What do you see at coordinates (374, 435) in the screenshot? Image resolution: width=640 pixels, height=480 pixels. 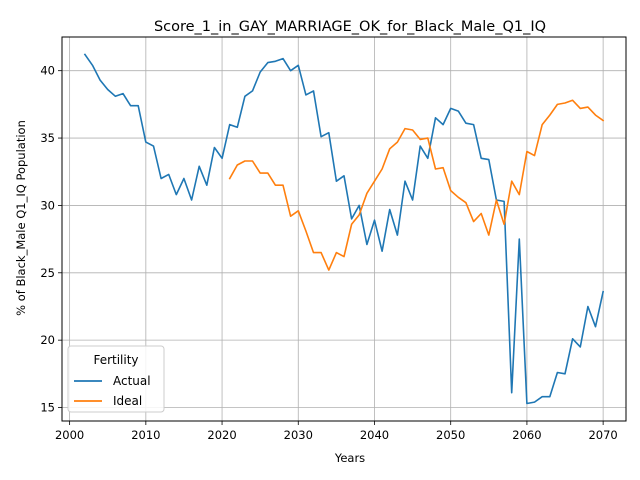 I see `x-tick-label: 2040` at bounding box center [374, 435].